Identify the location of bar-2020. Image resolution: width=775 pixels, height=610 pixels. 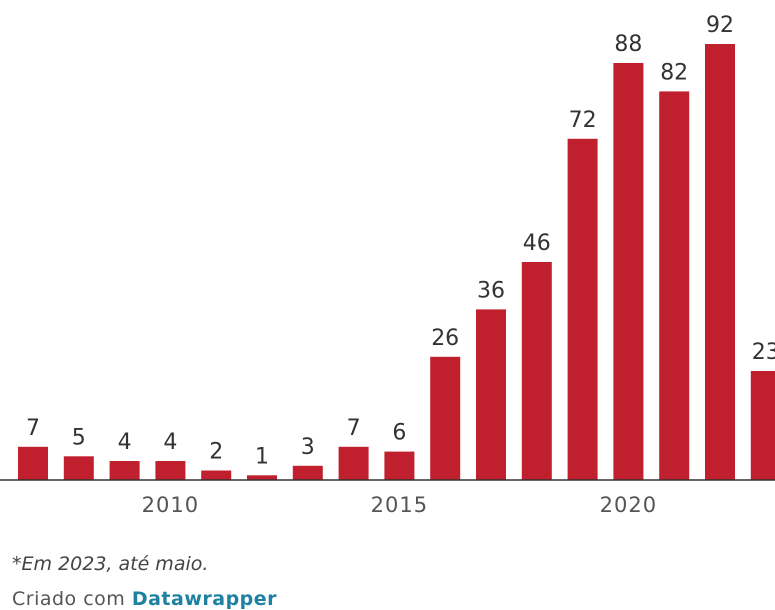
(628, 271).